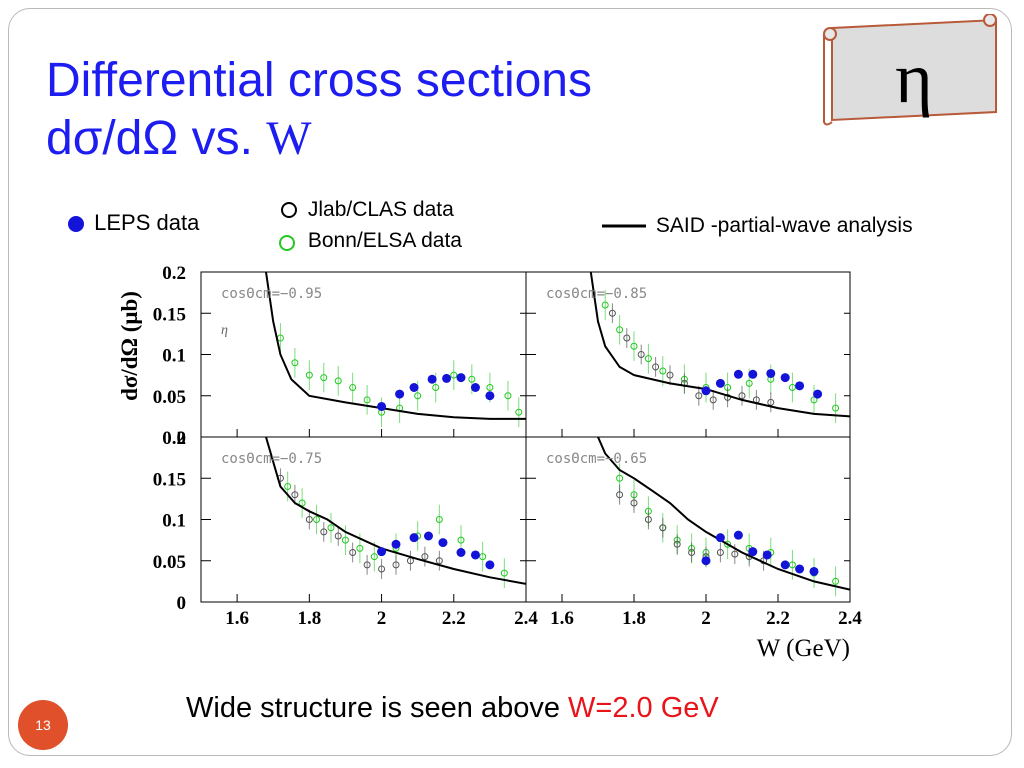 This screenshot has height=768, width=1024. Describe the element at coordinates (382, 618) in the screenshot. I see `x-tick-label: 2` at that location.